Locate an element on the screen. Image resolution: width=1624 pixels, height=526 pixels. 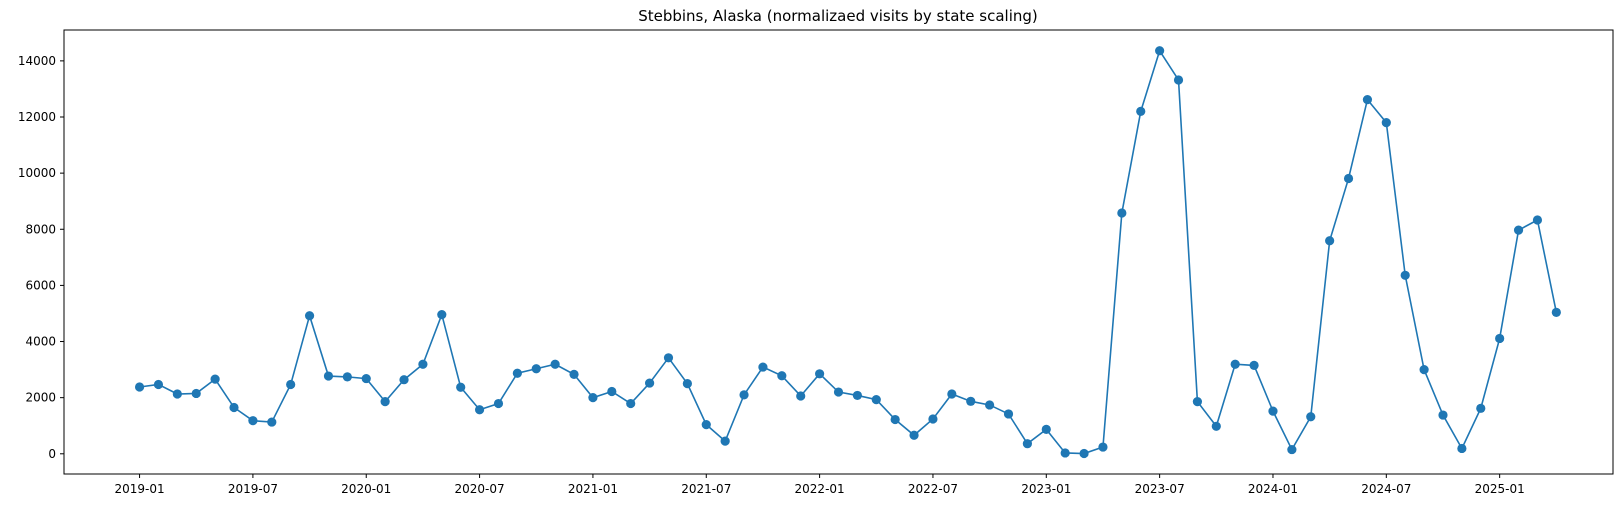
x-tick-label: 2023-07 is located at coordinates (1160, 489).